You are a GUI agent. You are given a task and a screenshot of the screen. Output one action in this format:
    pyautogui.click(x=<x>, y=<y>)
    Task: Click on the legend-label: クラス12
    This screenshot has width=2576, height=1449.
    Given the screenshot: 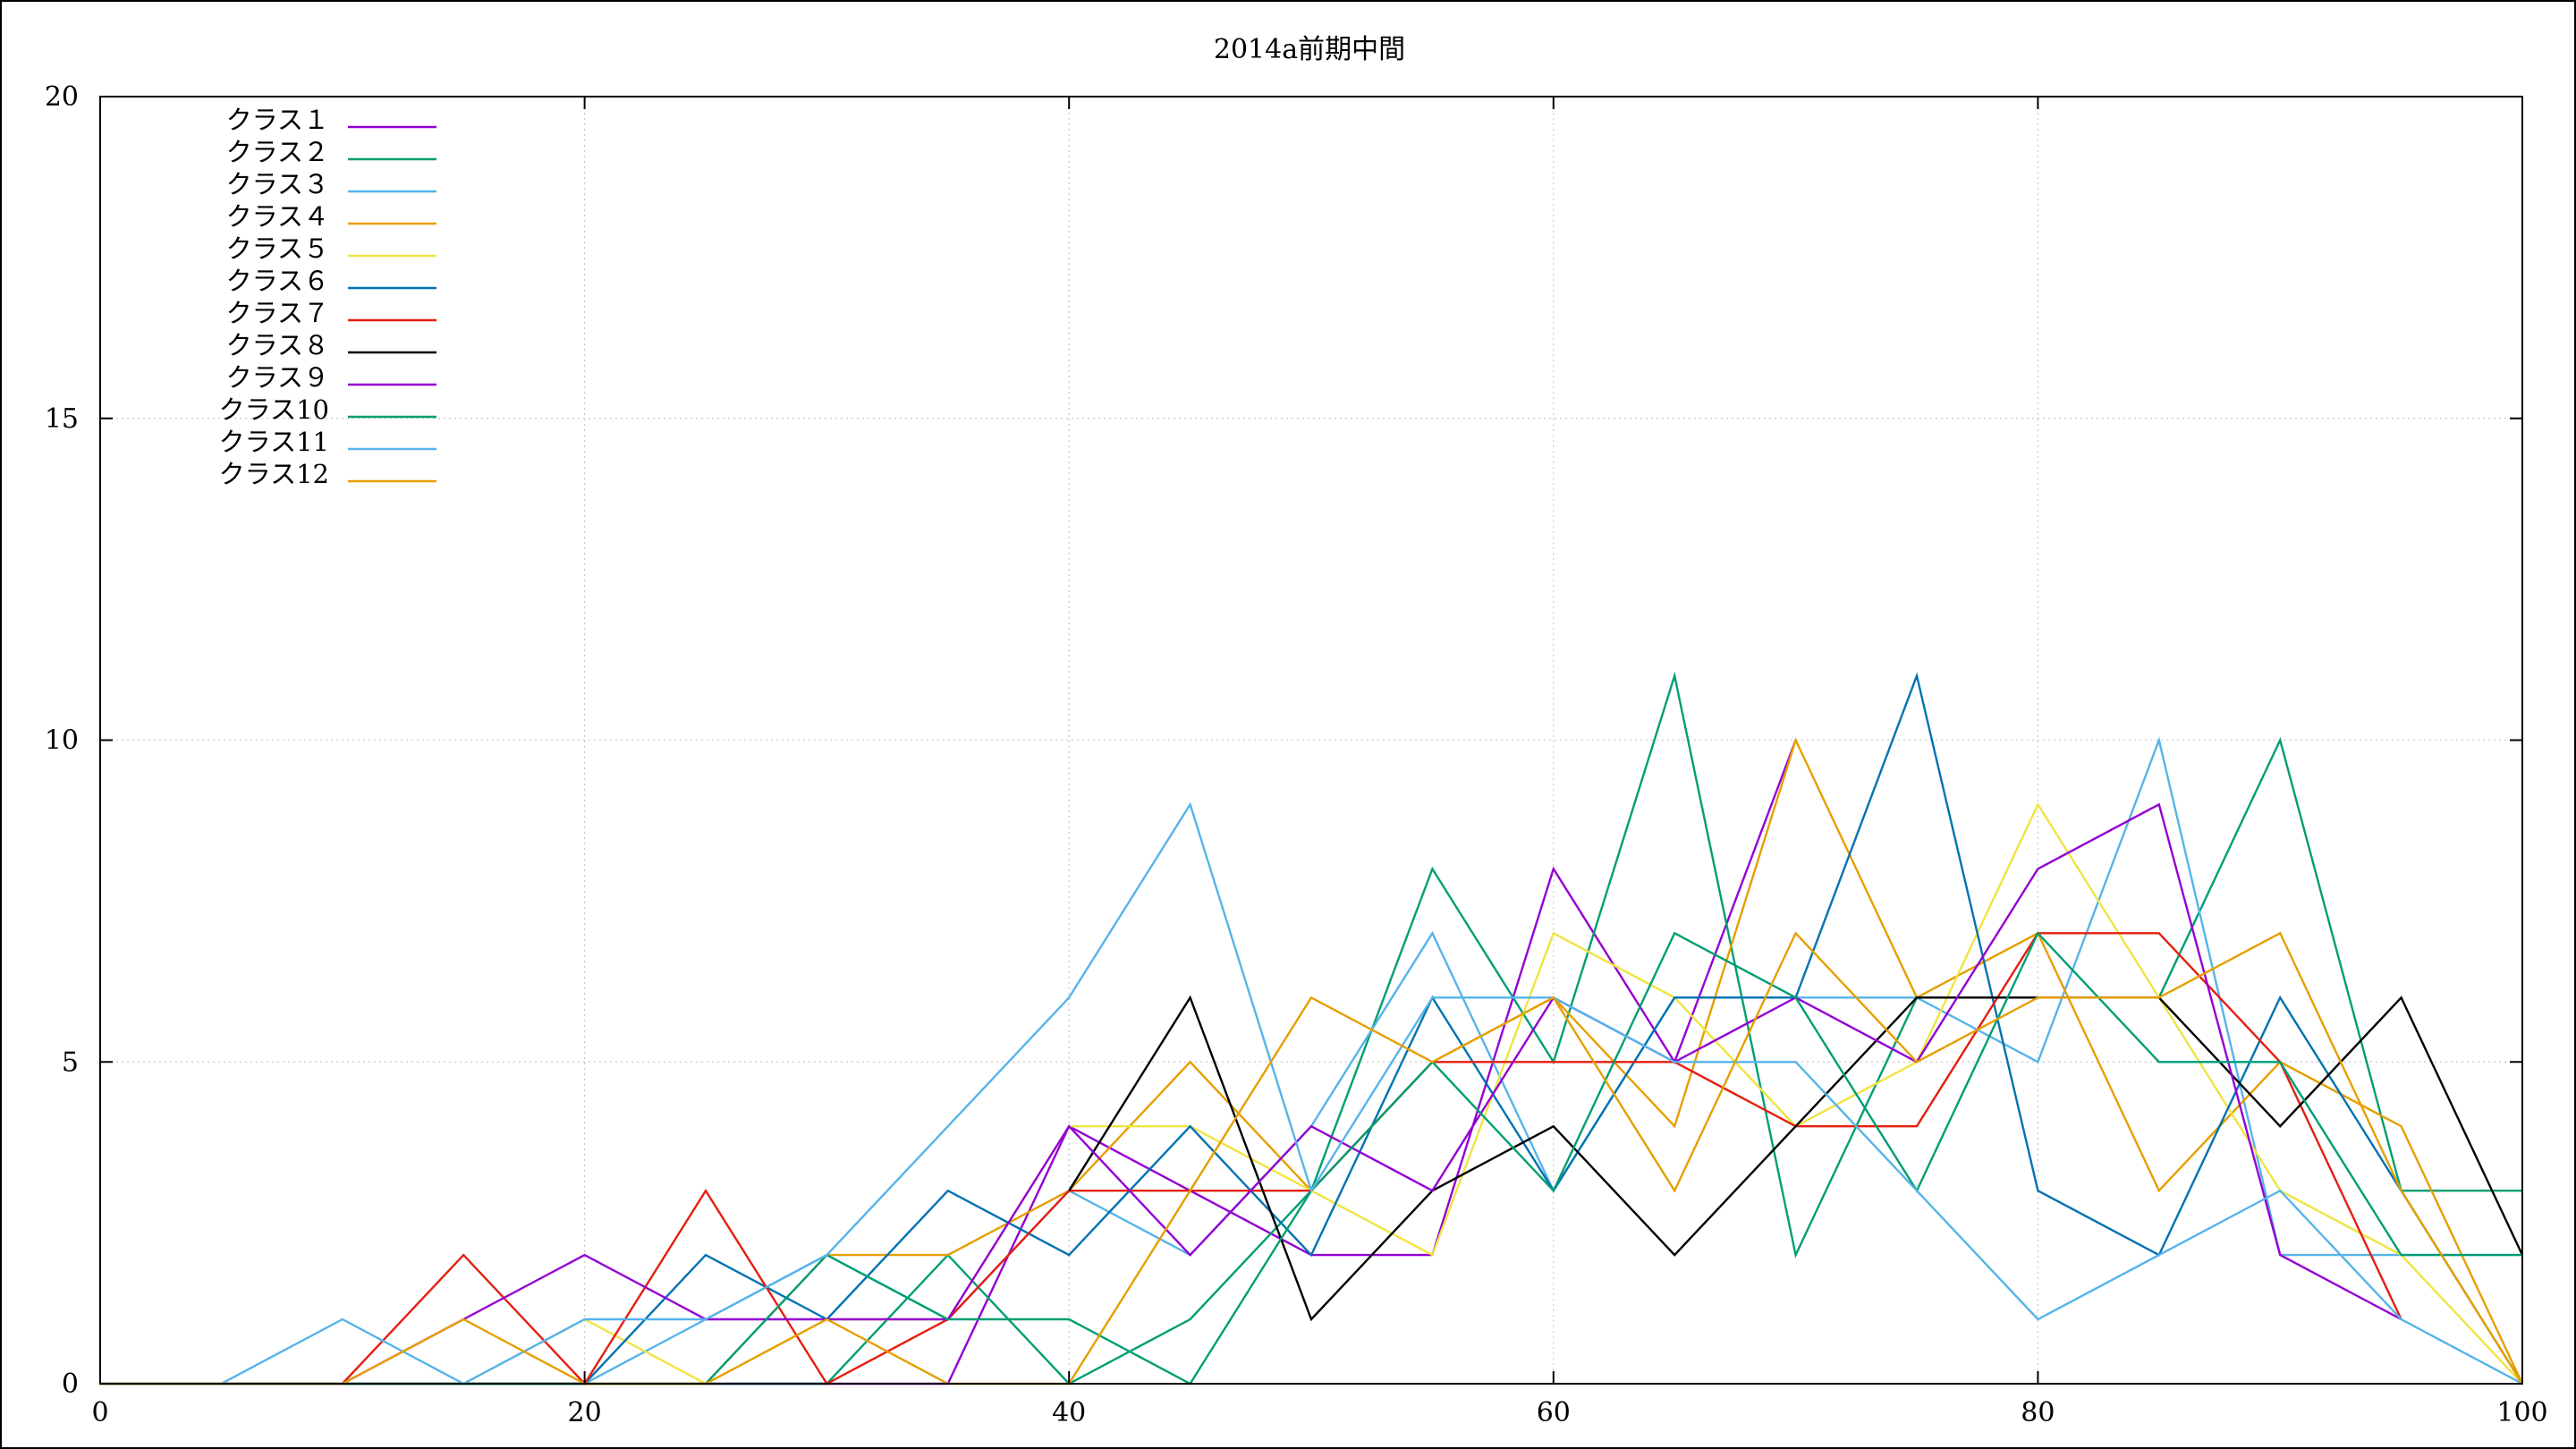 What is the action you would take?
    pyautogui.click(x=274, y=474)
    